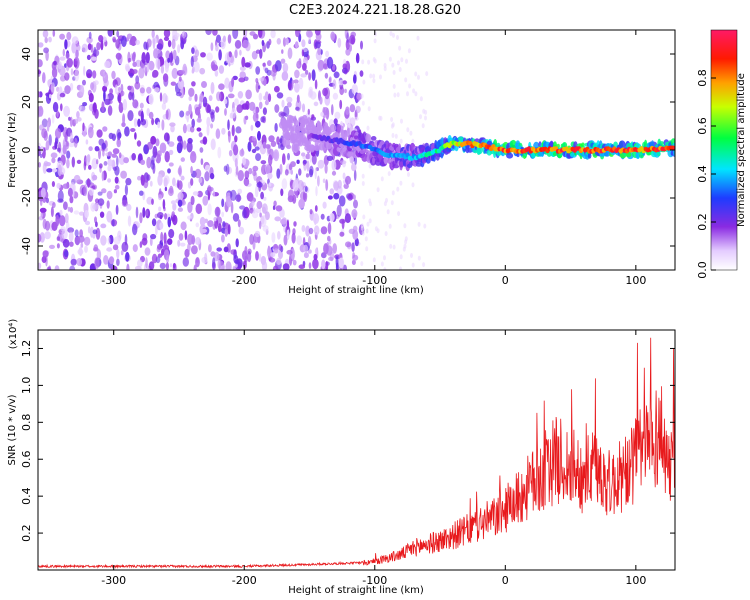 The image size is (750, 600). Describe the element at coordinates (26, 150) in the screenshot. I see `y-tick-label: 0` at that location.